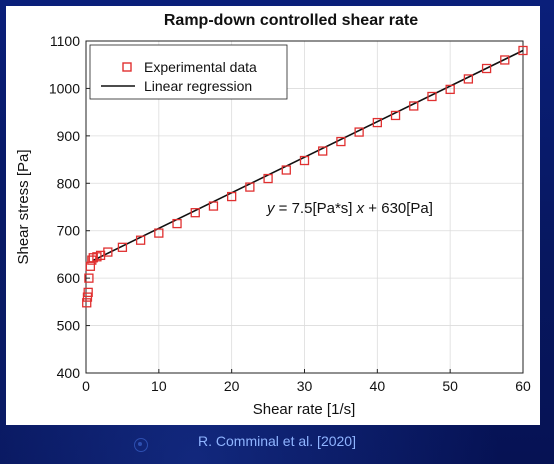 The height and width of the screenshot is (464, 554). What do you see at coordinates (304, 409) in the screenshot?
I see `x-axis-label: Shear rate [1/s]` at bounding box center [304, 409].